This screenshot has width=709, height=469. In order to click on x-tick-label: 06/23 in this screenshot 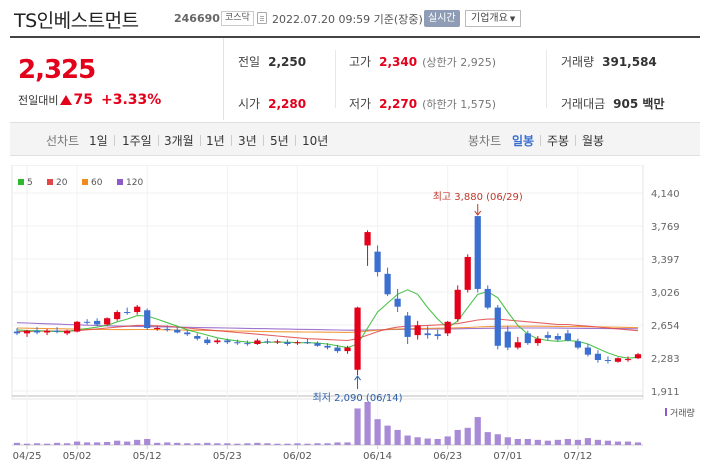, I will do `click(447, 456)`.